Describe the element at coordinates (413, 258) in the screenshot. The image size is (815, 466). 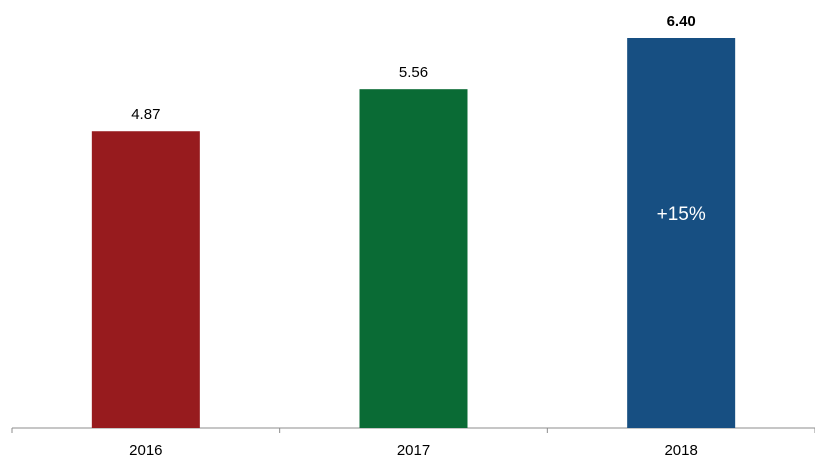
I see `bar-2017` at that location.